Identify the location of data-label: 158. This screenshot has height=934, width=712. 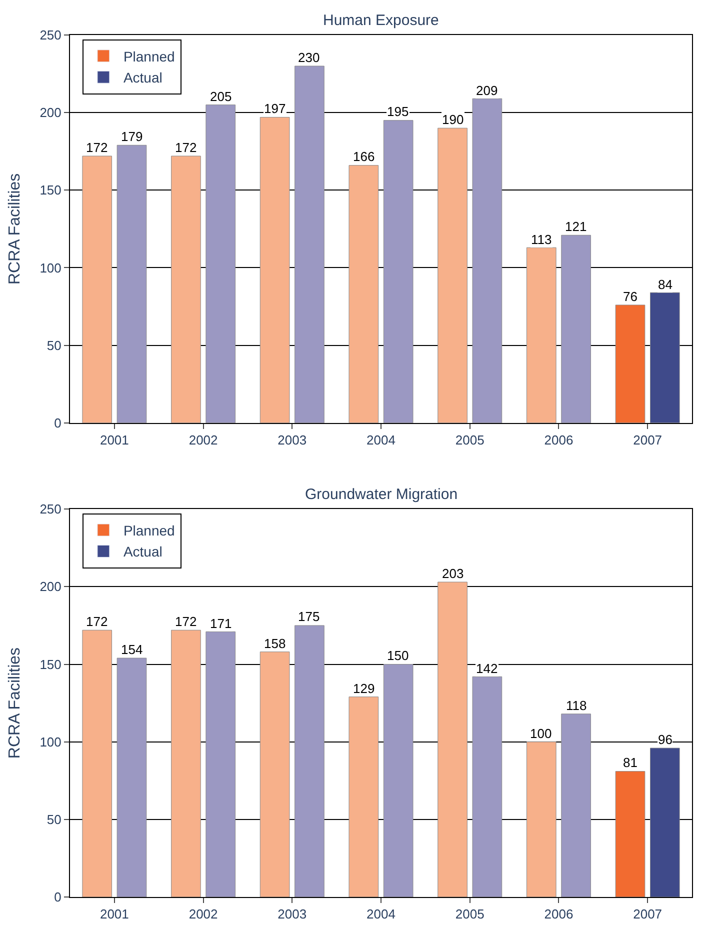
(275, 643).